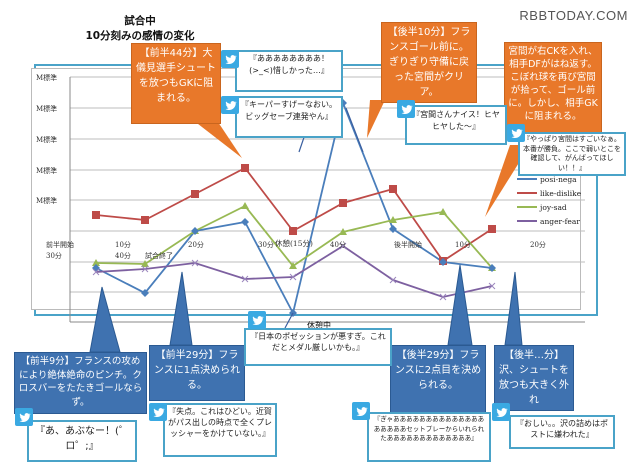 This screenshot has width=640, height=472. I want to click on callout-first-44: 【前半44分】大儀見選手シュートを放つもGKに阻まれる。, so click(176, 83).